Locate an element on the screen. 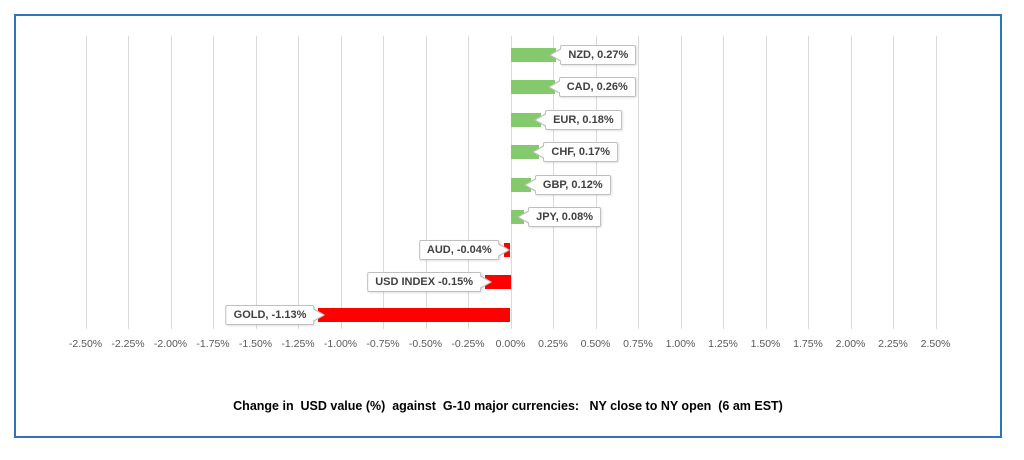 The image size is (1024, 460). data-label-aud: AUD, -0.04% is located at coordinates (464, 249).